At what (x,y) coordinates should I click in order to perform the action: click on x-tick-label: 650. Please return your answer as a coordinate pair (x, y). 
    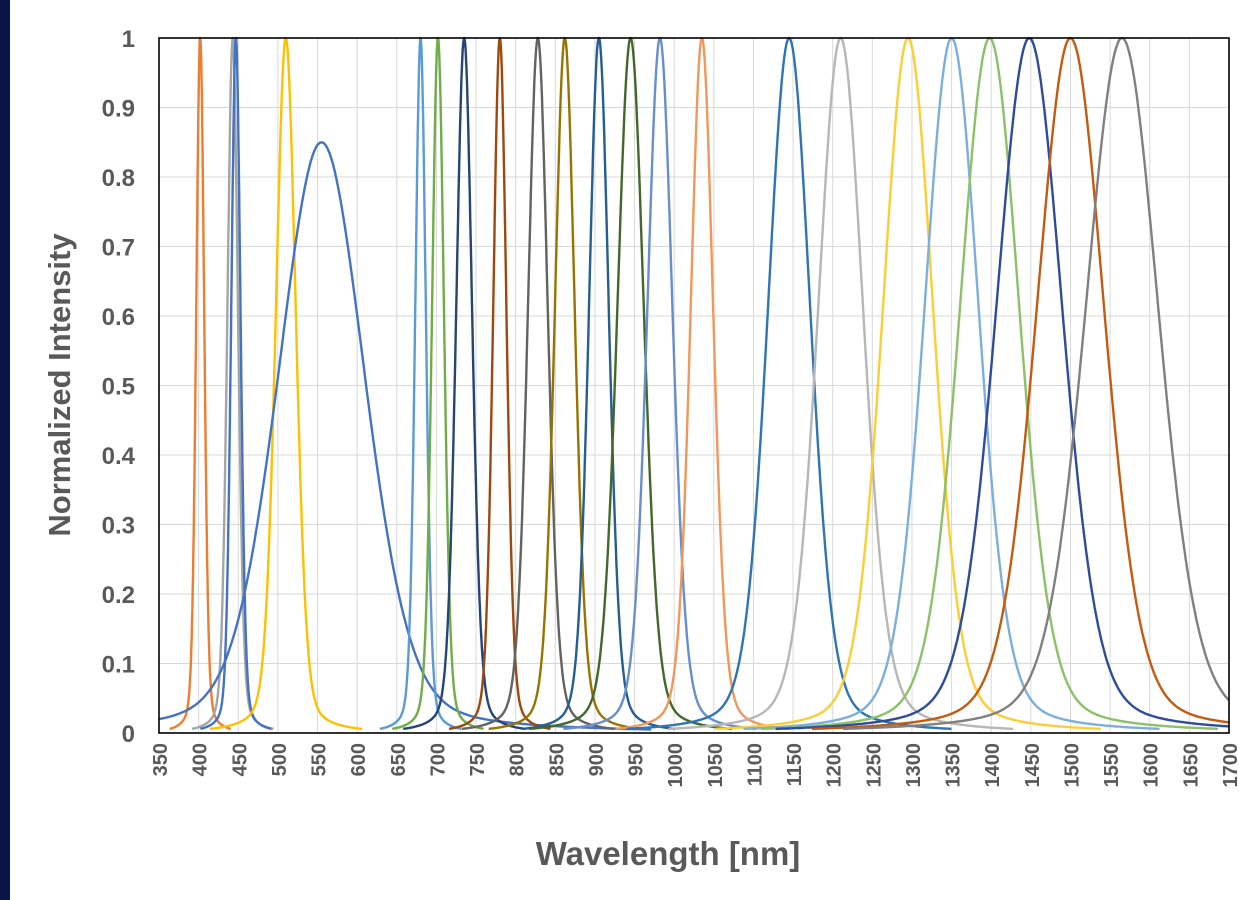
    Looking at the image, I should click on (399, 759).